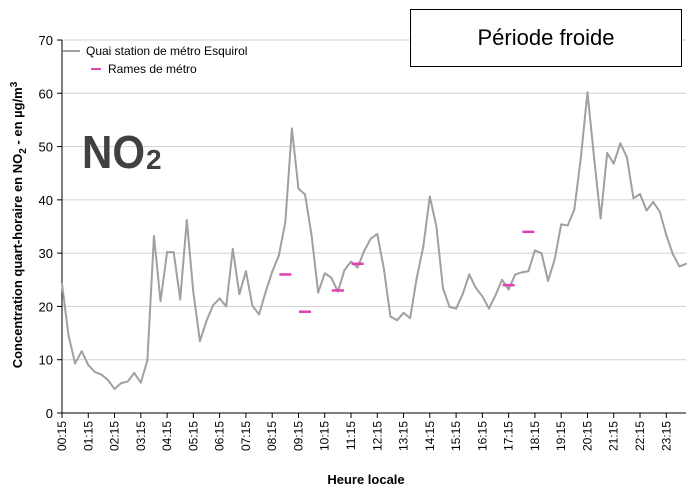 Image resolution: width=687 pixels, height=488 pixels. I want to click on x-tick-label: 12:15, so click(377, 436).